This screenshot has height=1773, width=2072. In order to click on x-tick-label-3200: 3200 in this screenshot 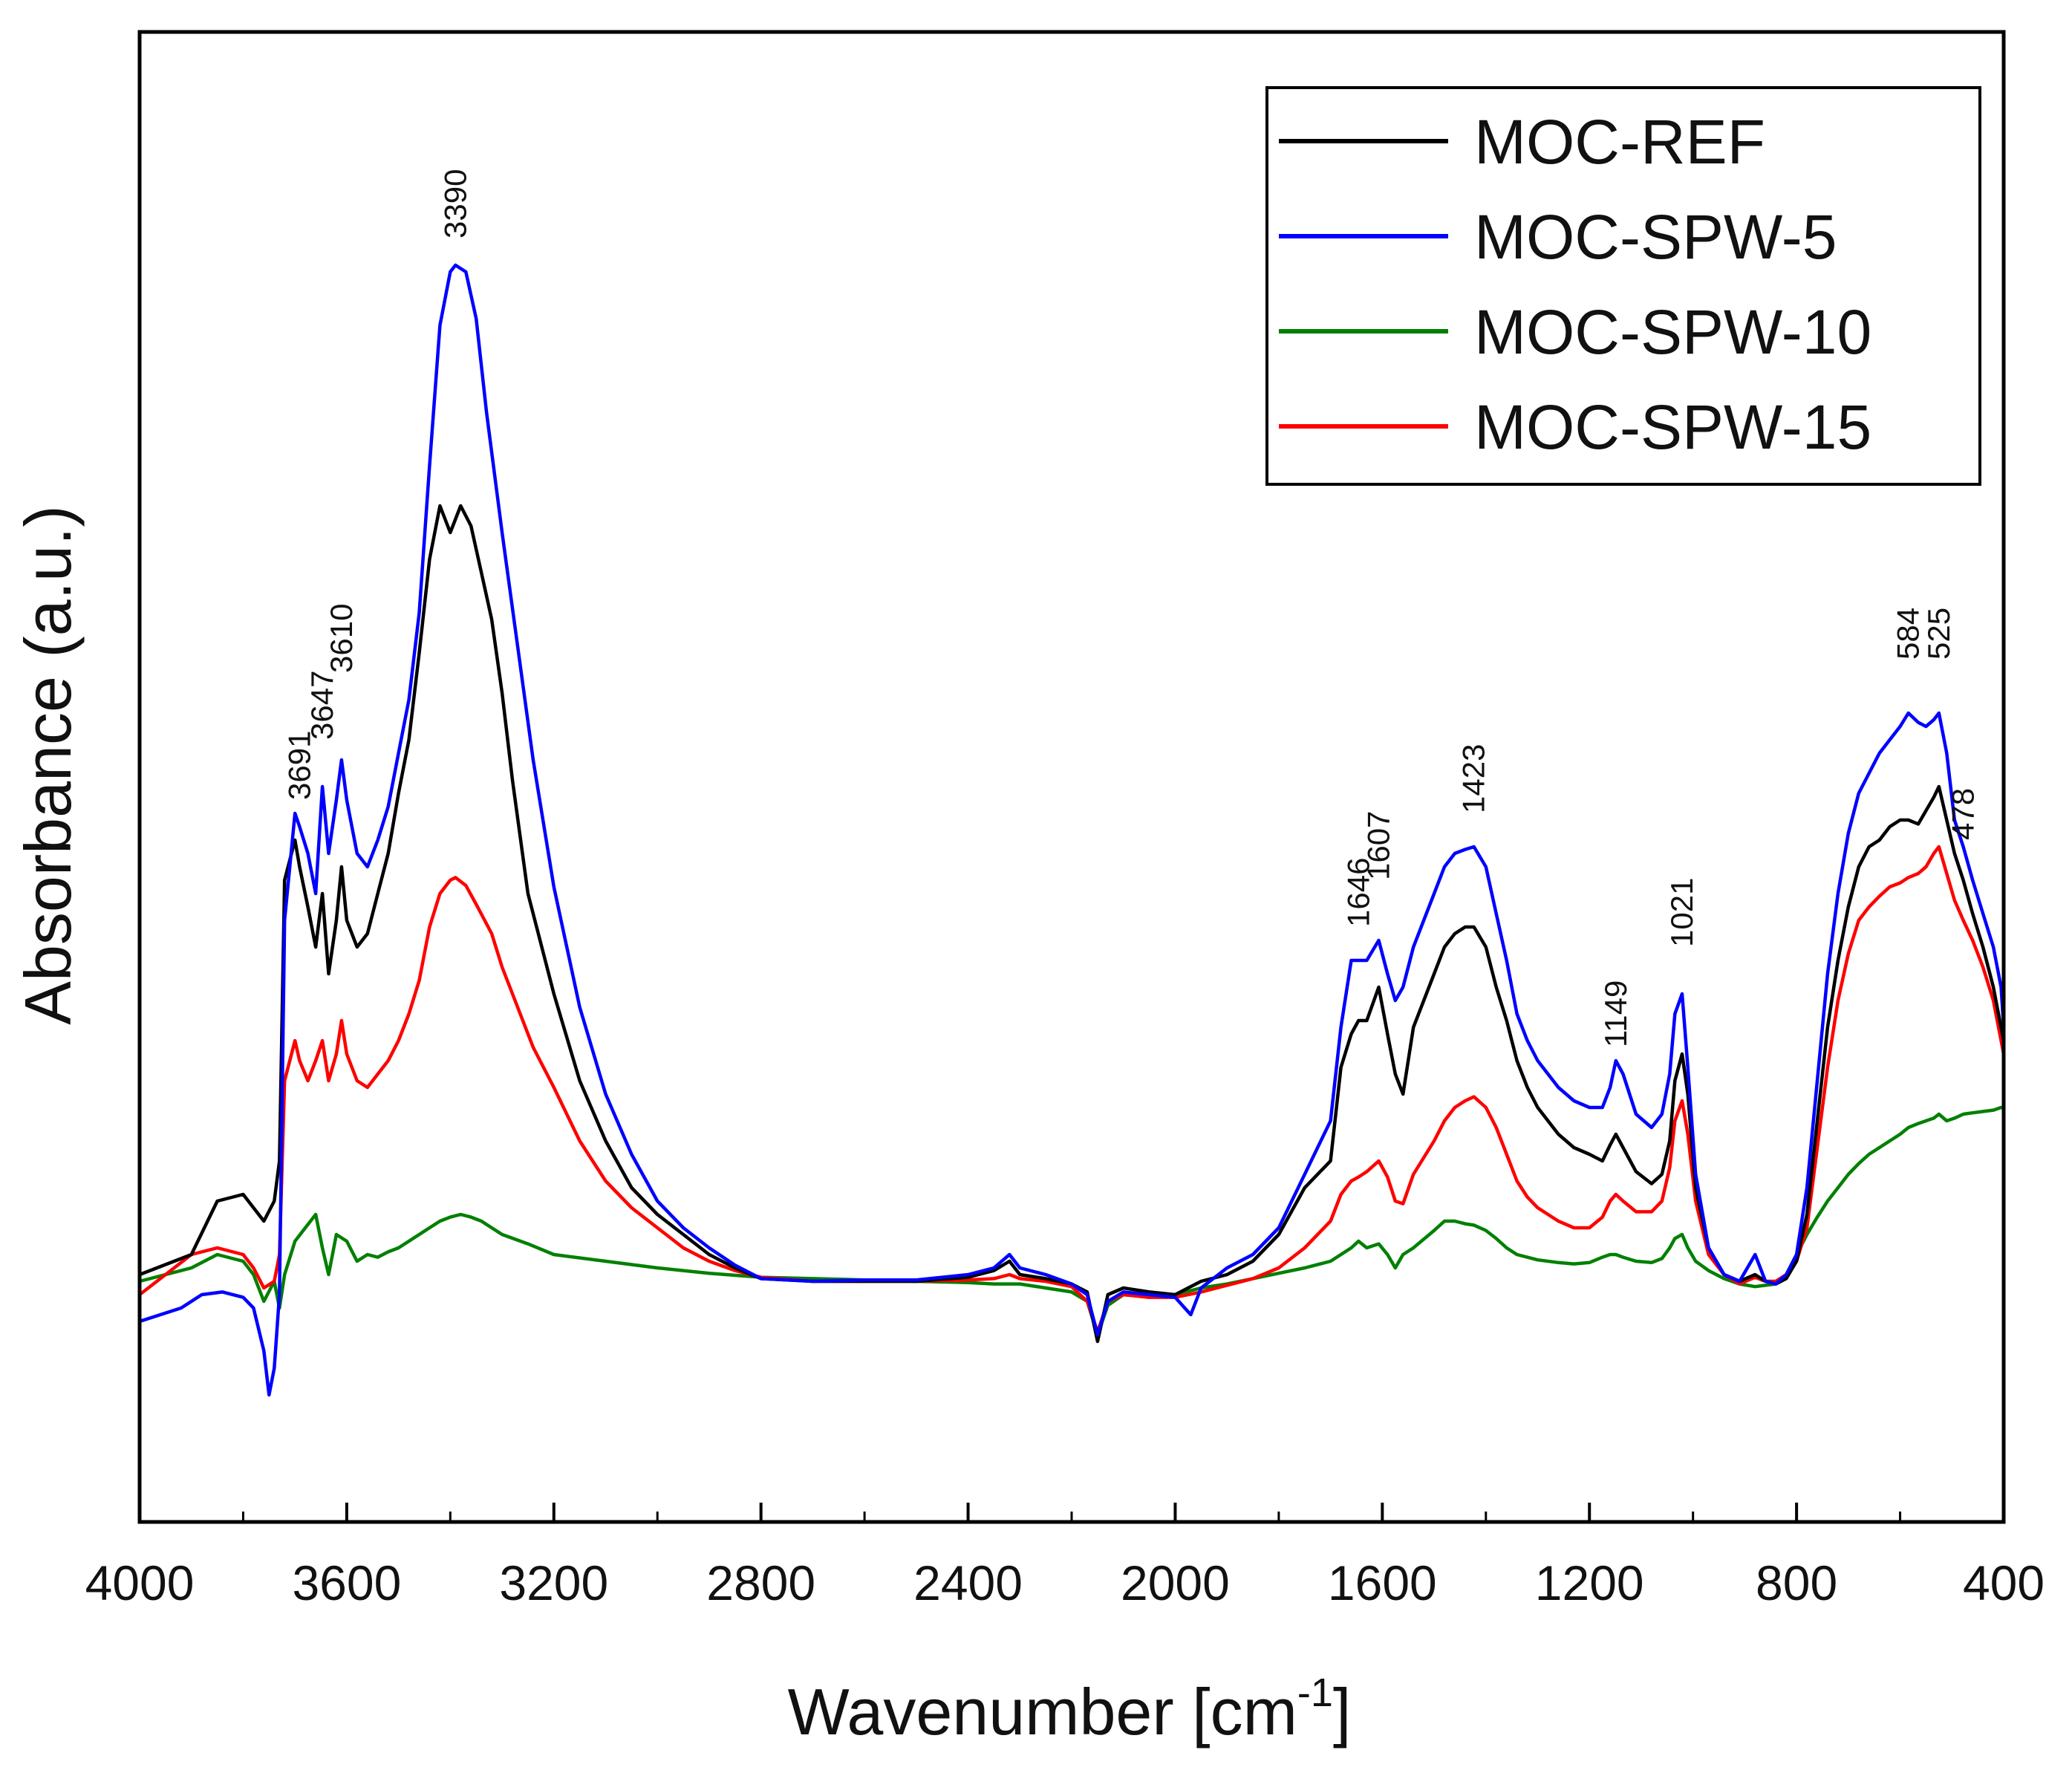, I will do `click(553, 1582)`.